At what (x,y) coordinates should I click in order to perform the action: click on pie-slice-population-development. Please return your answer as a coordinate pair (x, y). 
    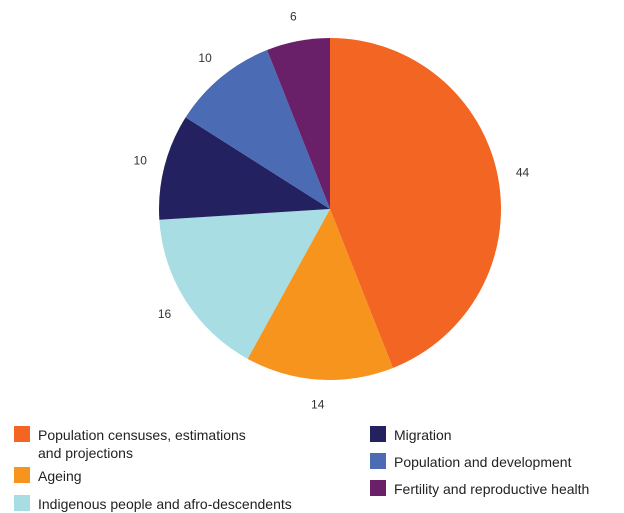
    Looking at the image, I should click on (257, 130).